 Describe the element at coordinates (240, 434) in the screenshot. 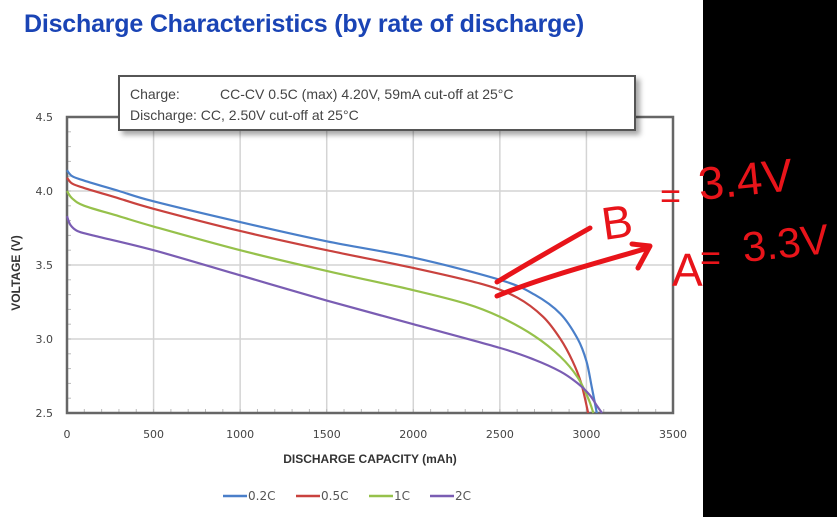

I see `x-tick-label: 1000` at that location.